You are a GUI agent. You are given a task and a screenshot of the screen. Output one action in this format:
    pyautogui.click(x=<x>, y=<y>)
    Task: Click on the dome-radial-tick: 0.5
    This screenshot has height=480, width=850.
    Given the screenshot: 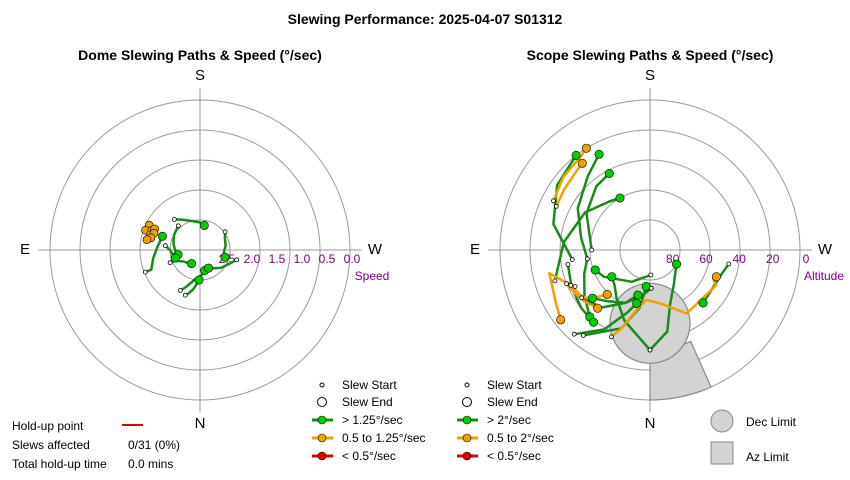 What is the action you would take?
    pyautogui.click(x=327, y=259)
    